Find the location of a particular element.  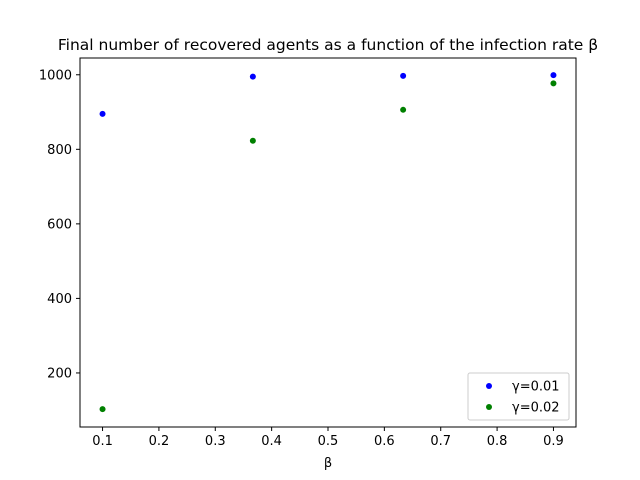

y-tick-label: 1000 is located at coordinates (55, 75).